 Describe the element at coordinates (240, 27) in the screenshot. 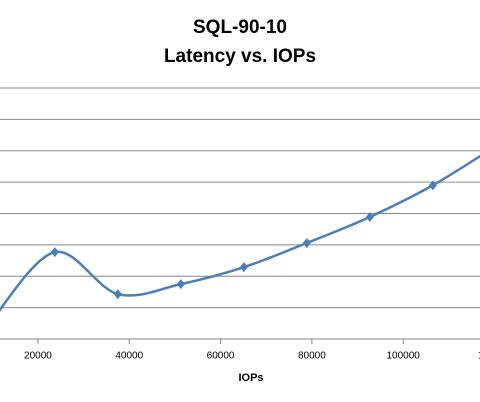

I see `chart-title: SQL-90-10` at that location.